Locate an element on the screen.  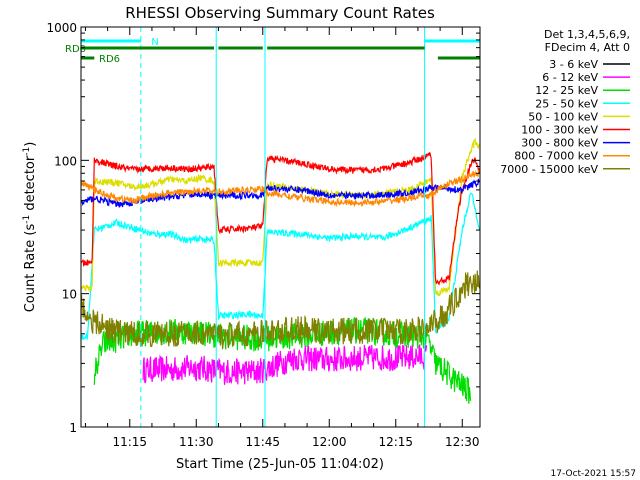
legend-entry-label: 300 - 800 keV is located at coordinates (559, 143).